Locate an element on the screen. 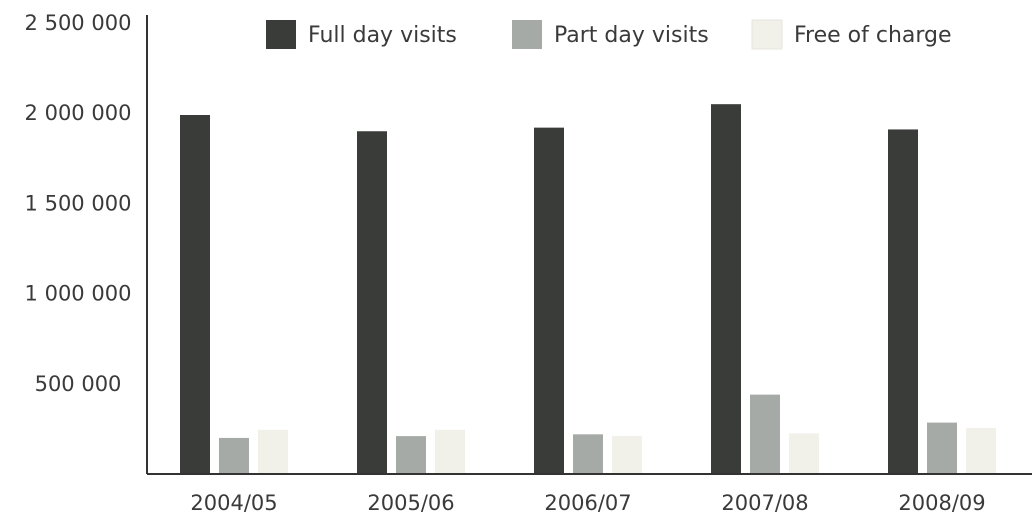 The height and width of the screenshot is (521, 1032). y-tick-label: 2 000 000 is located at coordinates (78, 113).